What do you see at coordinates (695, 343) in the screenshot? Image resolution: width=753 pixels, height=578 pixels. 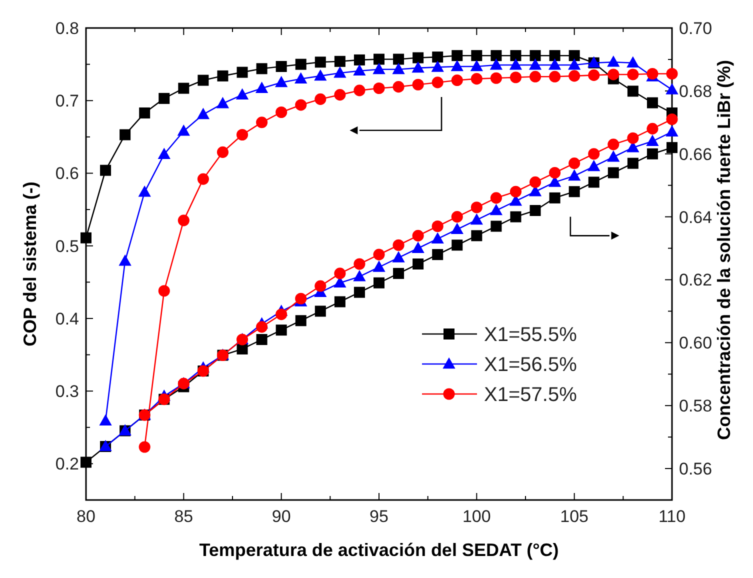 I see `y2-tick-label: 0.60` at bounding box center [695, 343].